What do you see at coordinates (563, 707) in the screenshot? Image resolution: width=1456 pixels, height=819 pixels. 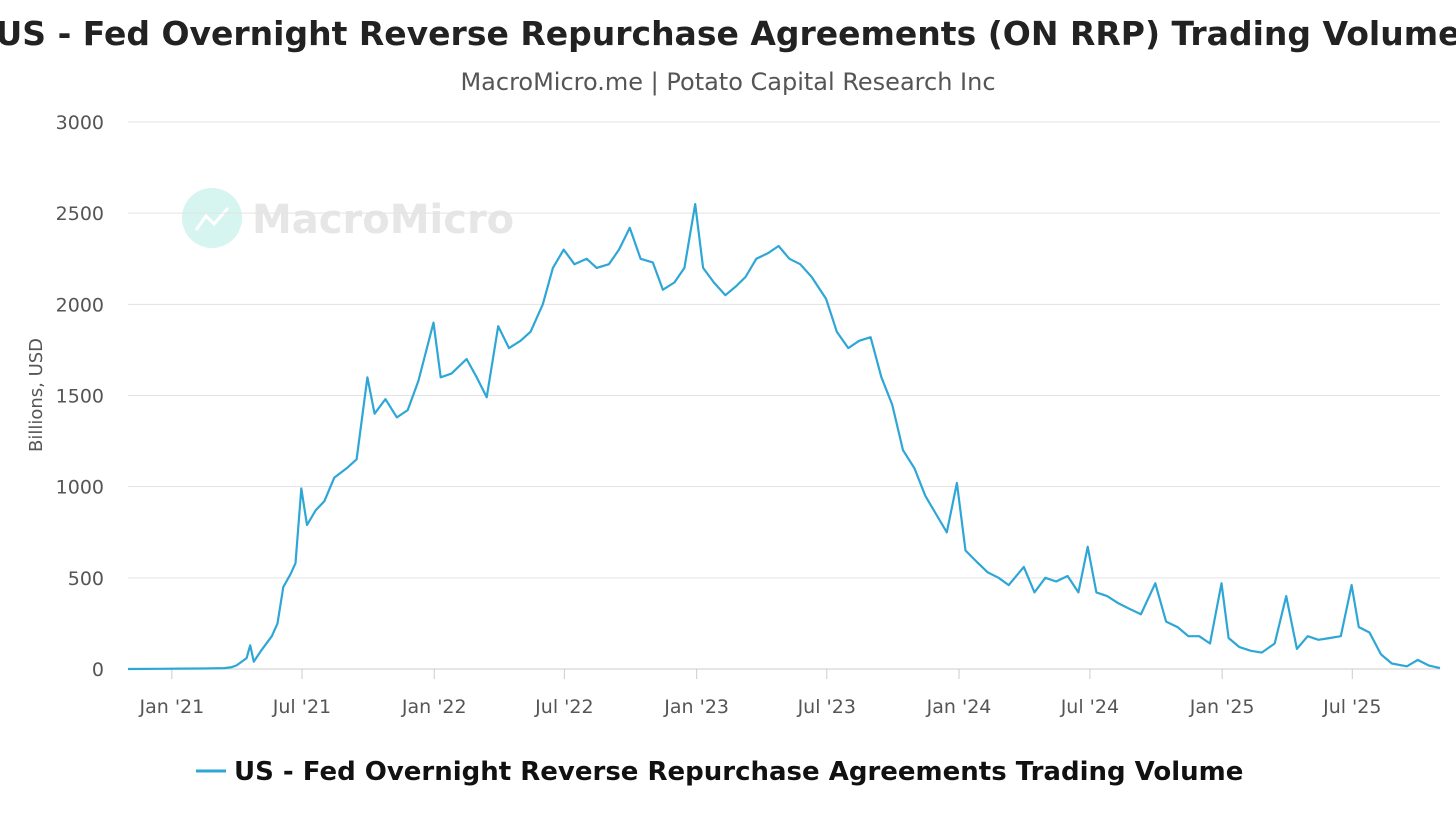 I see `x-tick-label: Jul '22` at bounding box center [563, 707].